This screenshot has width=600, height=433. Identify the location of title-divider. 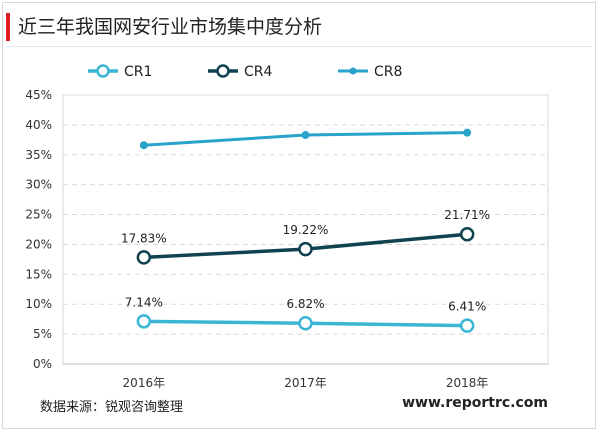
(299, 46).